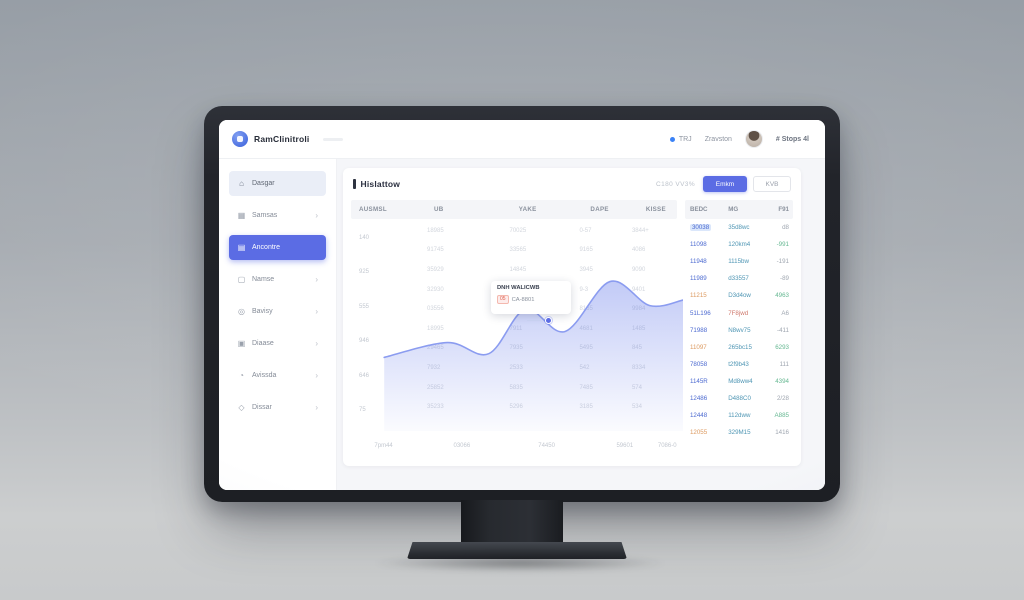 The image size is (1024, 600). What do you see at coordinates (733, 209) in the screenshot?
I see `column-header: MG` at bounding box center [733, 209].